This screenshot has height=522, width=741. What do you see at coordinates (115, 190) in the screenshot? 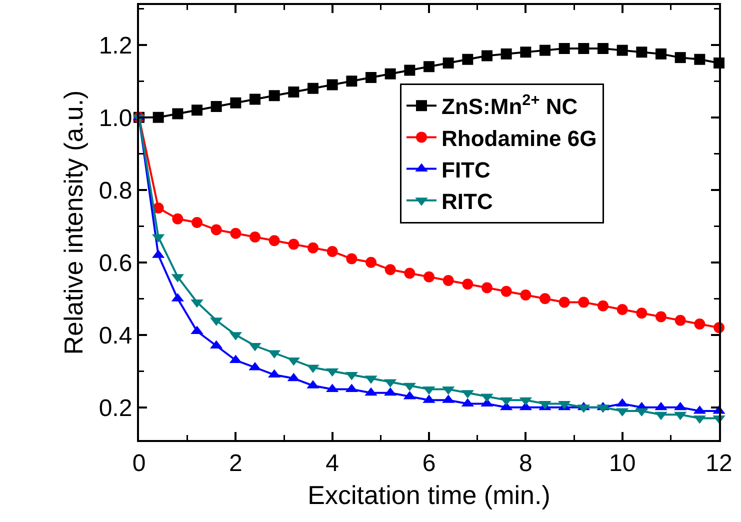
I see `y-tick-label: 0.8` at bounding box center [115, 190].